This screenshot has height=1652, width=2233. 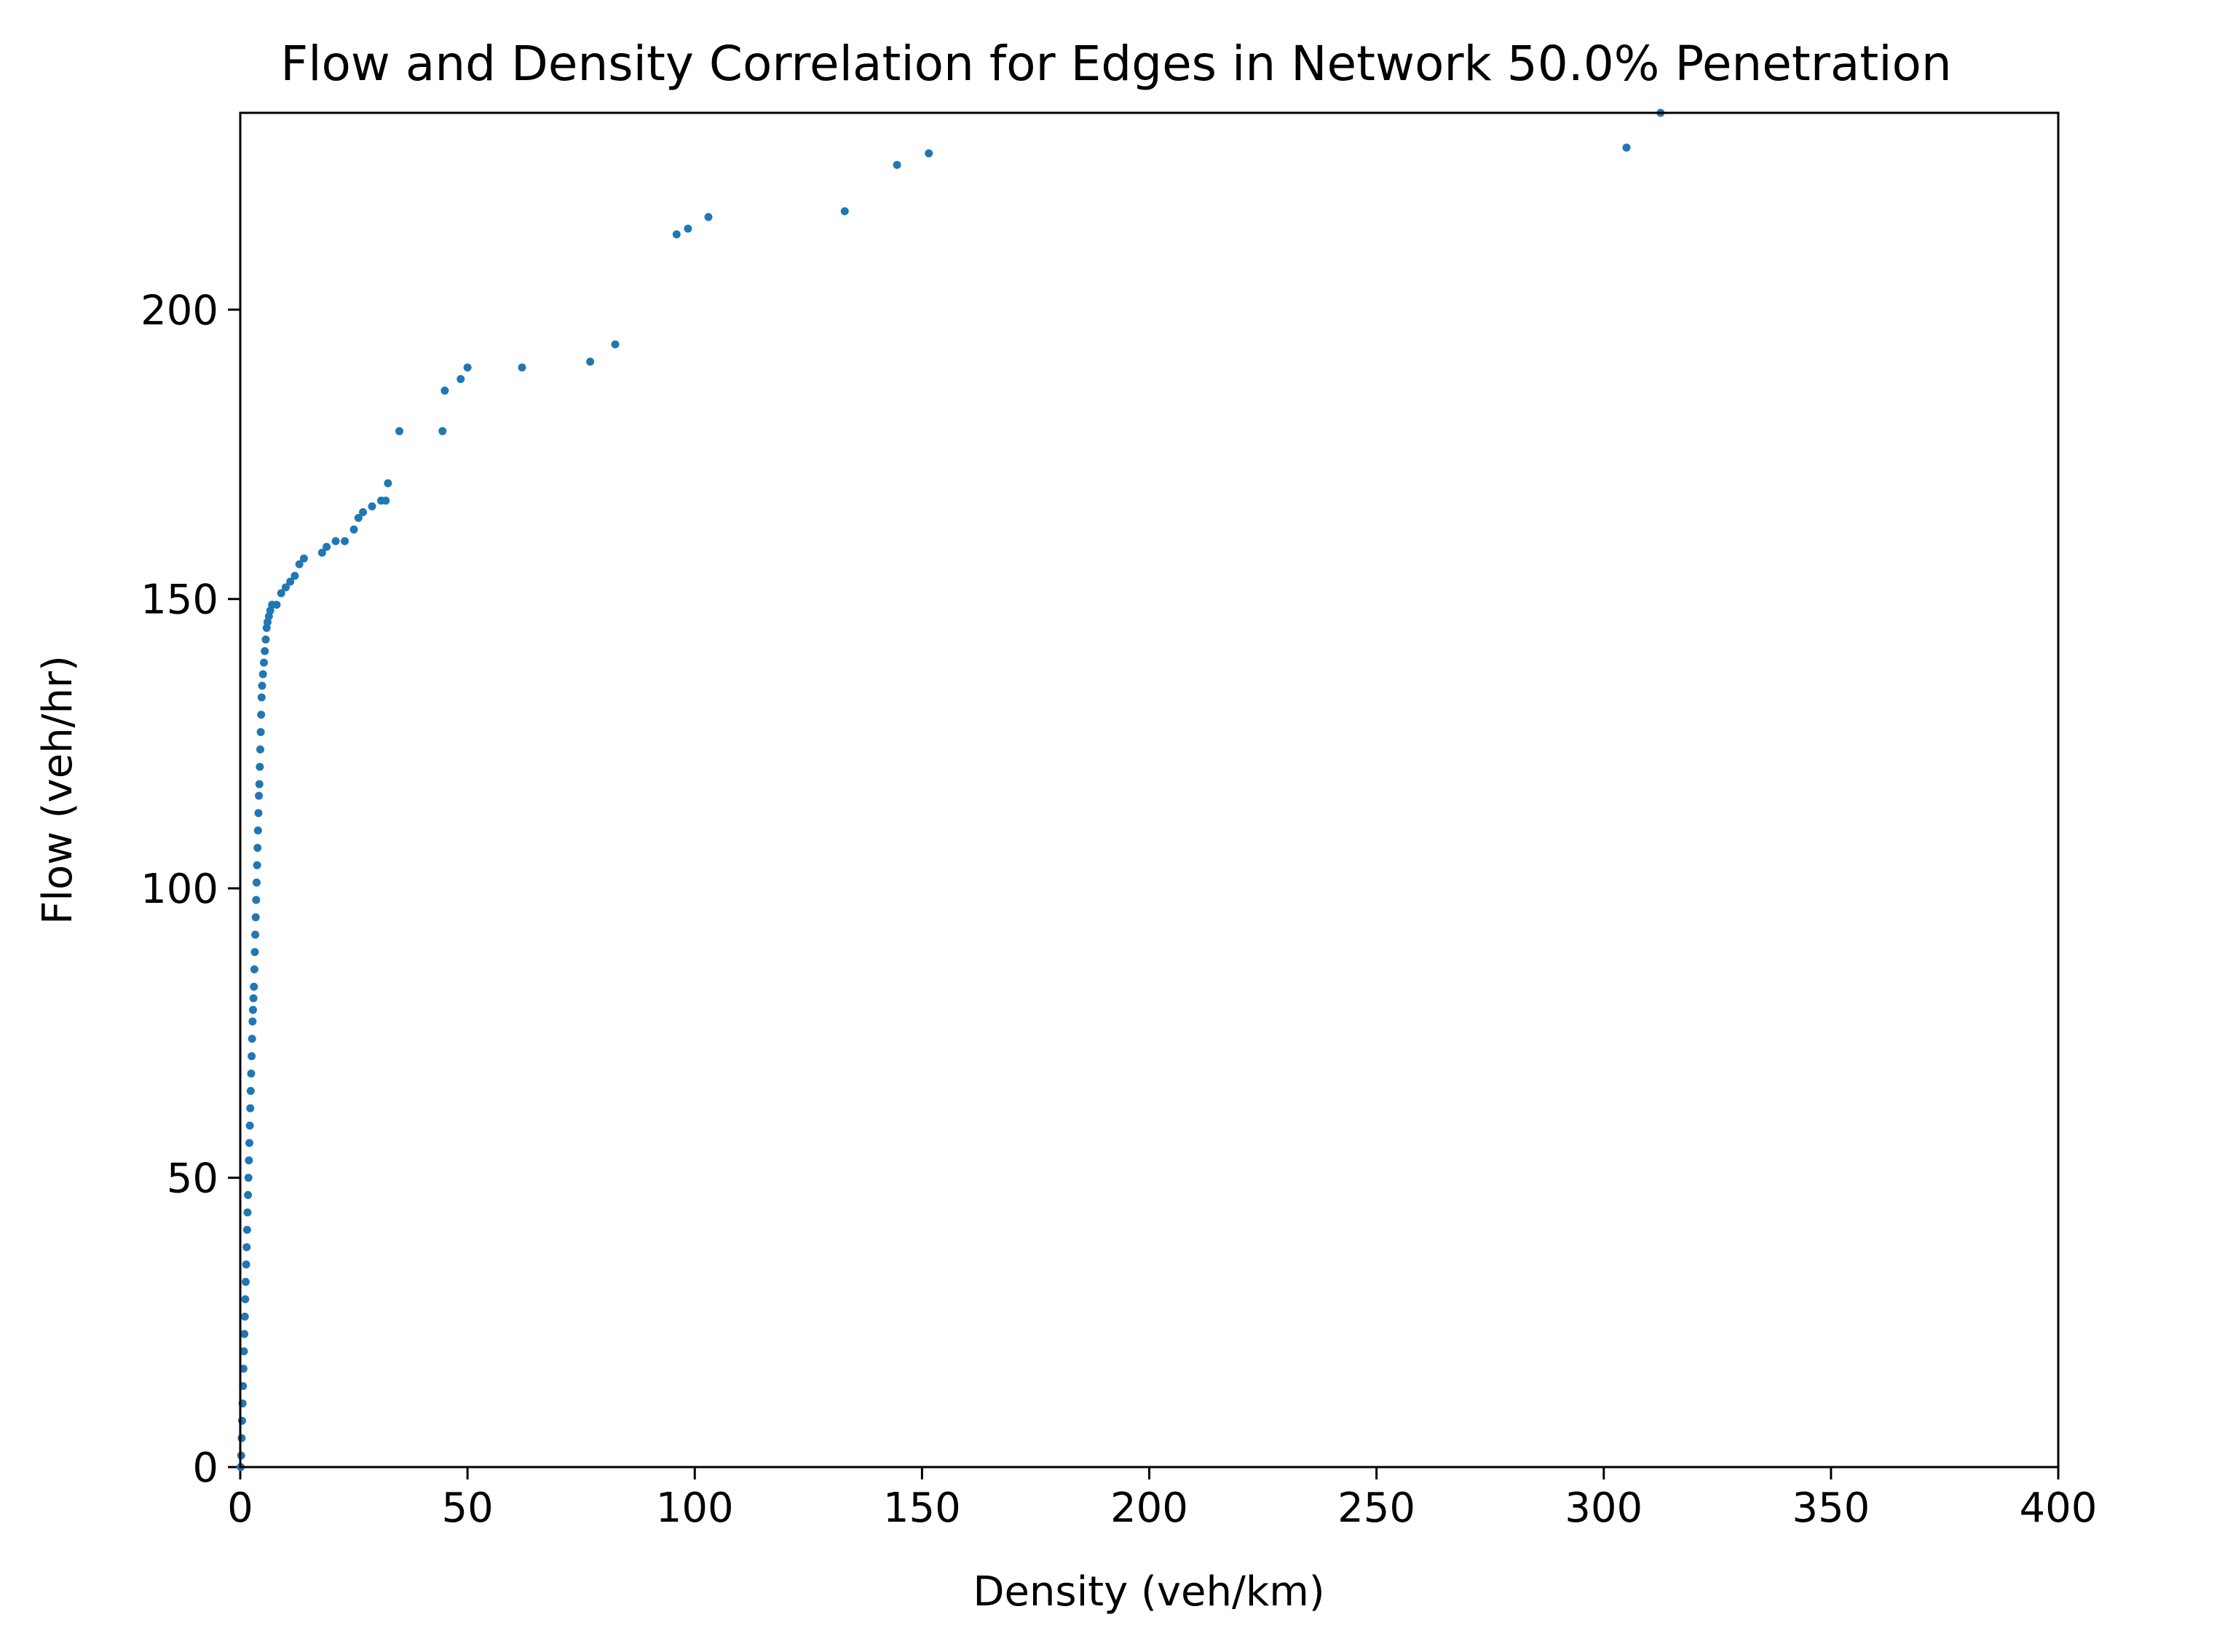 What do you see at coordinates (1148, 1592) in the screenshot?
I see `x-axis-label: Density (veh/km)` at bounding box center [1148, 1592].